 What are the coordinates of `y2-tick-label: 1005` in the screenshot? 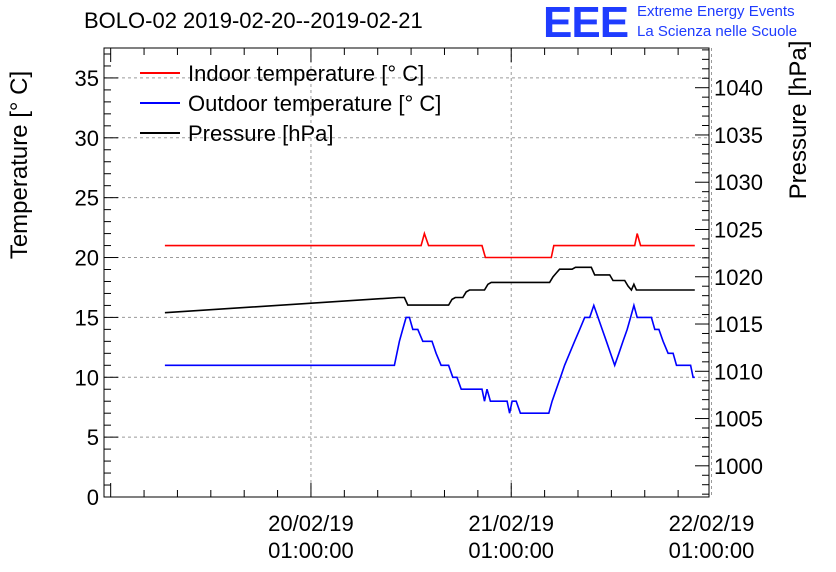 It's located at (738, 419).